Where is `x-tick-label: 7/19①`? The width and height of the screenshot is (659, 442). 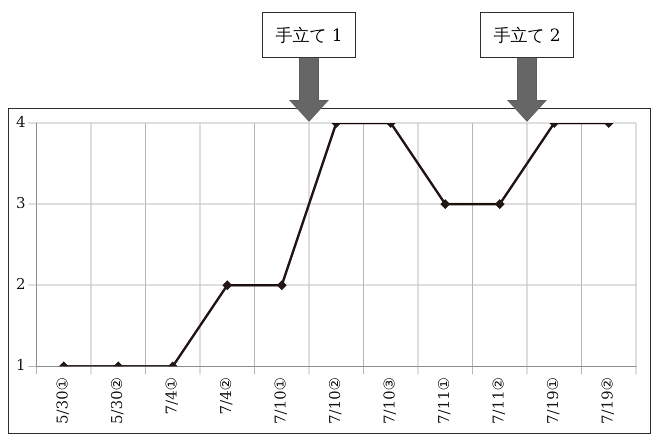
x-tick-label: 7/19① is located at coordinates (553, 400).